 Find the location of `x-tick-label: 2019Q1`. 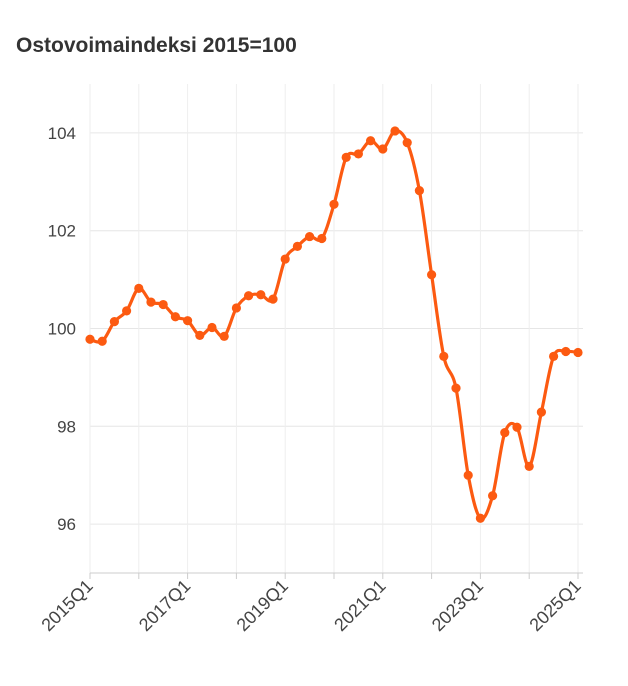

x-tick-label: 2019Q1 is located at coordinates (262, 605).